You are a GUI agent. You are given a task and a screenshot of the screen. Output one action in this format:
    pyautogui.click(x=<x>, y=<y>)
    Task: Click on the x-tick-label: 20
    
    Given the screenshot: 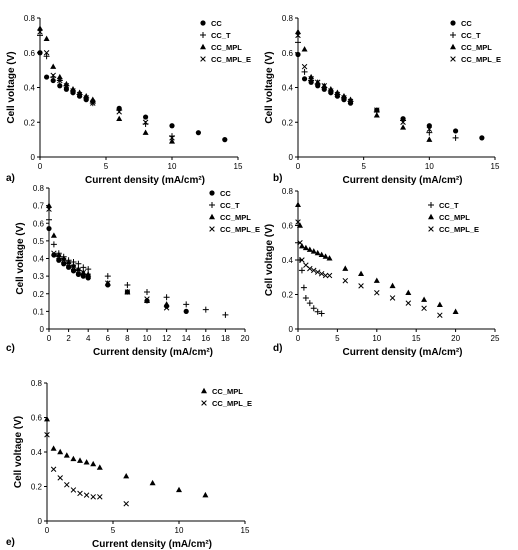 What is the action you would take?
    pyautogui.click(x=245, y=338)
    